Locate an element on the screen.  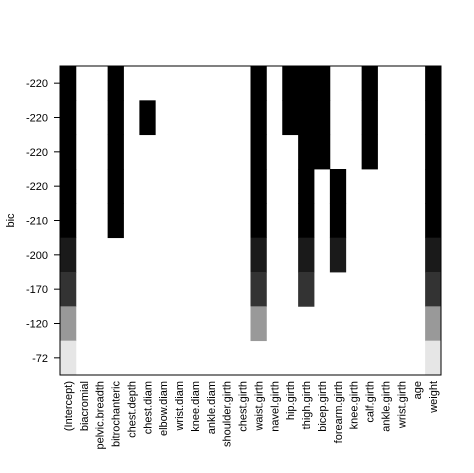
cell-1-calf-girth is located at coordinates (369, 118).